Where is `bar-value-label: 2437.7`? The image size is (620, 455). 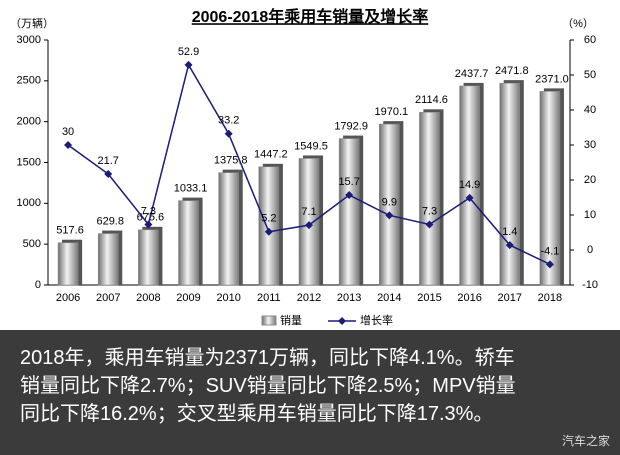
bar-value-label: 2437.7 is located at coordinates (472, 74).